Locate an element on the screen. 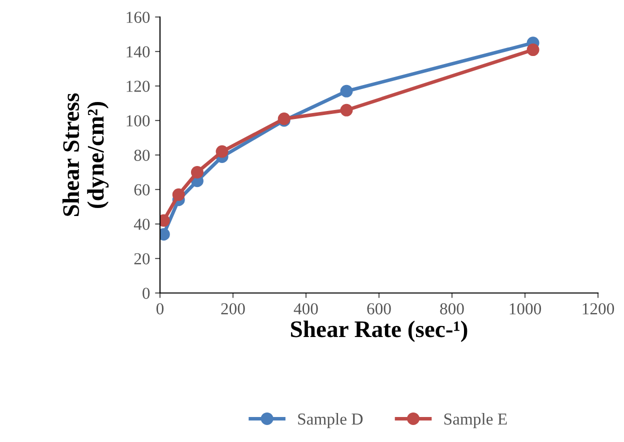 This screenshot has height=442, width=624. y-tick-label: 100 is located at coordinates (138, 120).